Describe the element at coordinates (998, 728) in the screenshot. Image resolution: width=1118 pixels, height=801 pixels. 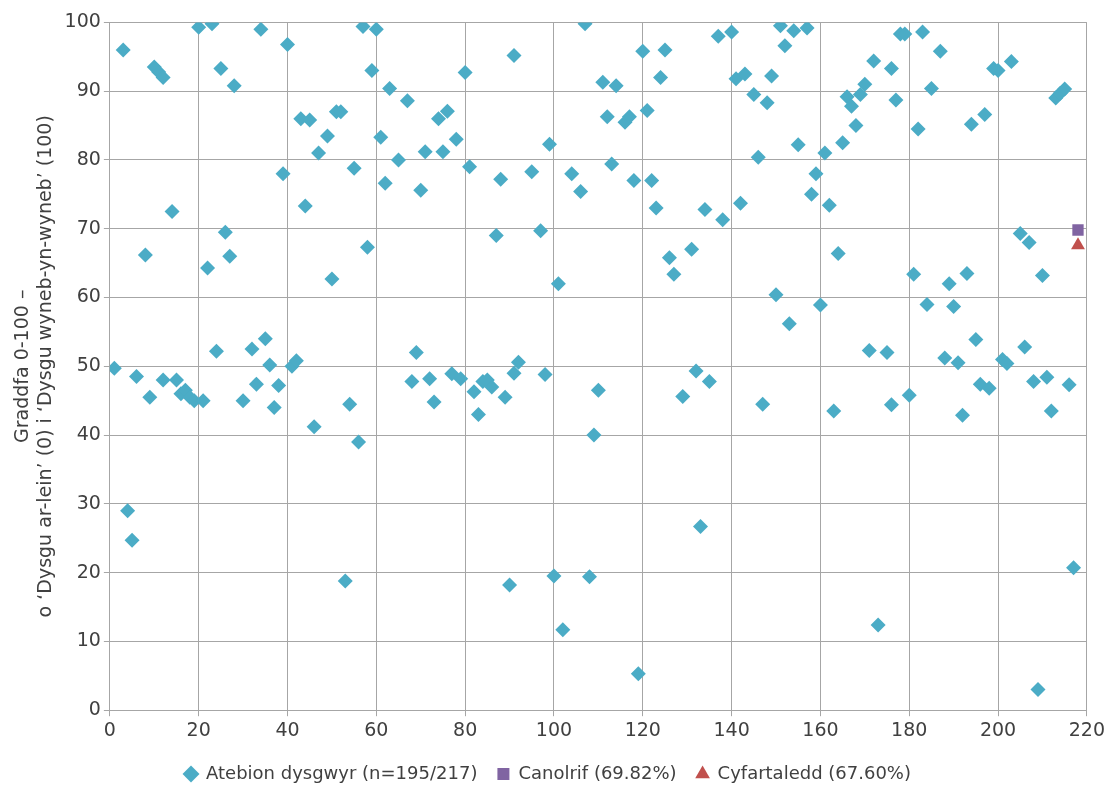
I see `x-tick-label: 200` at that location.